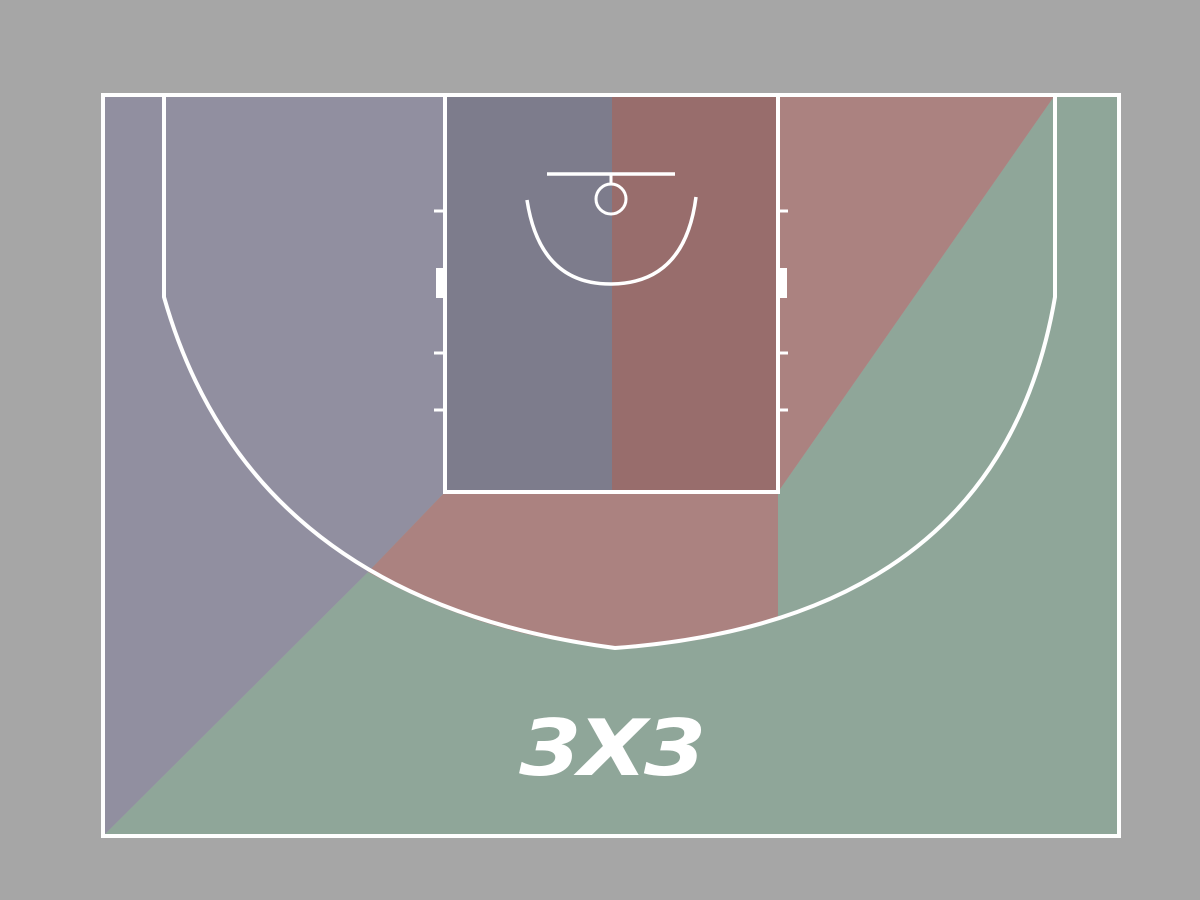 Image resolution: width=1200 pixels, height=900 pixels. I want to click on hoop, so click(611, 199).